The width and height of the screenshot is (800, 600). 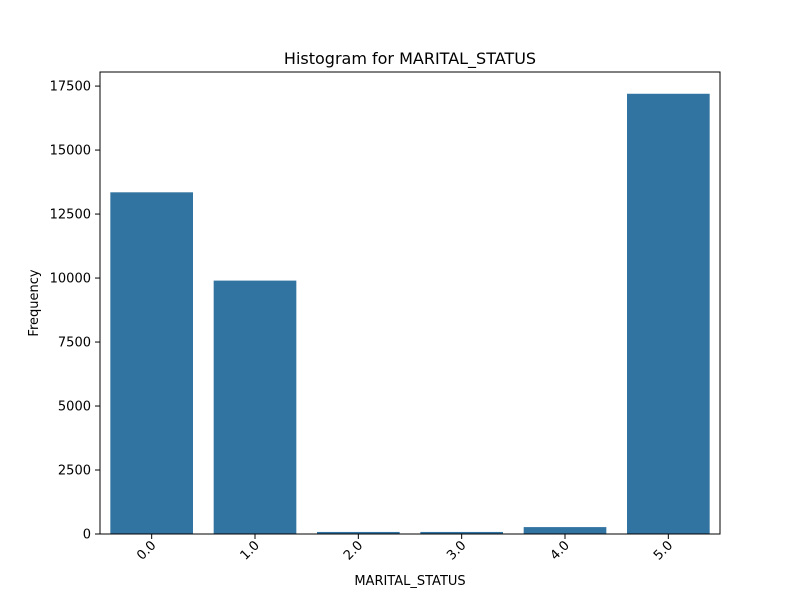 What do you see at coordinates (410, 59) in the screenshot?
I see `chart-title: Histogram for MARITAL_STATUS` at bounding box center [410, 59].